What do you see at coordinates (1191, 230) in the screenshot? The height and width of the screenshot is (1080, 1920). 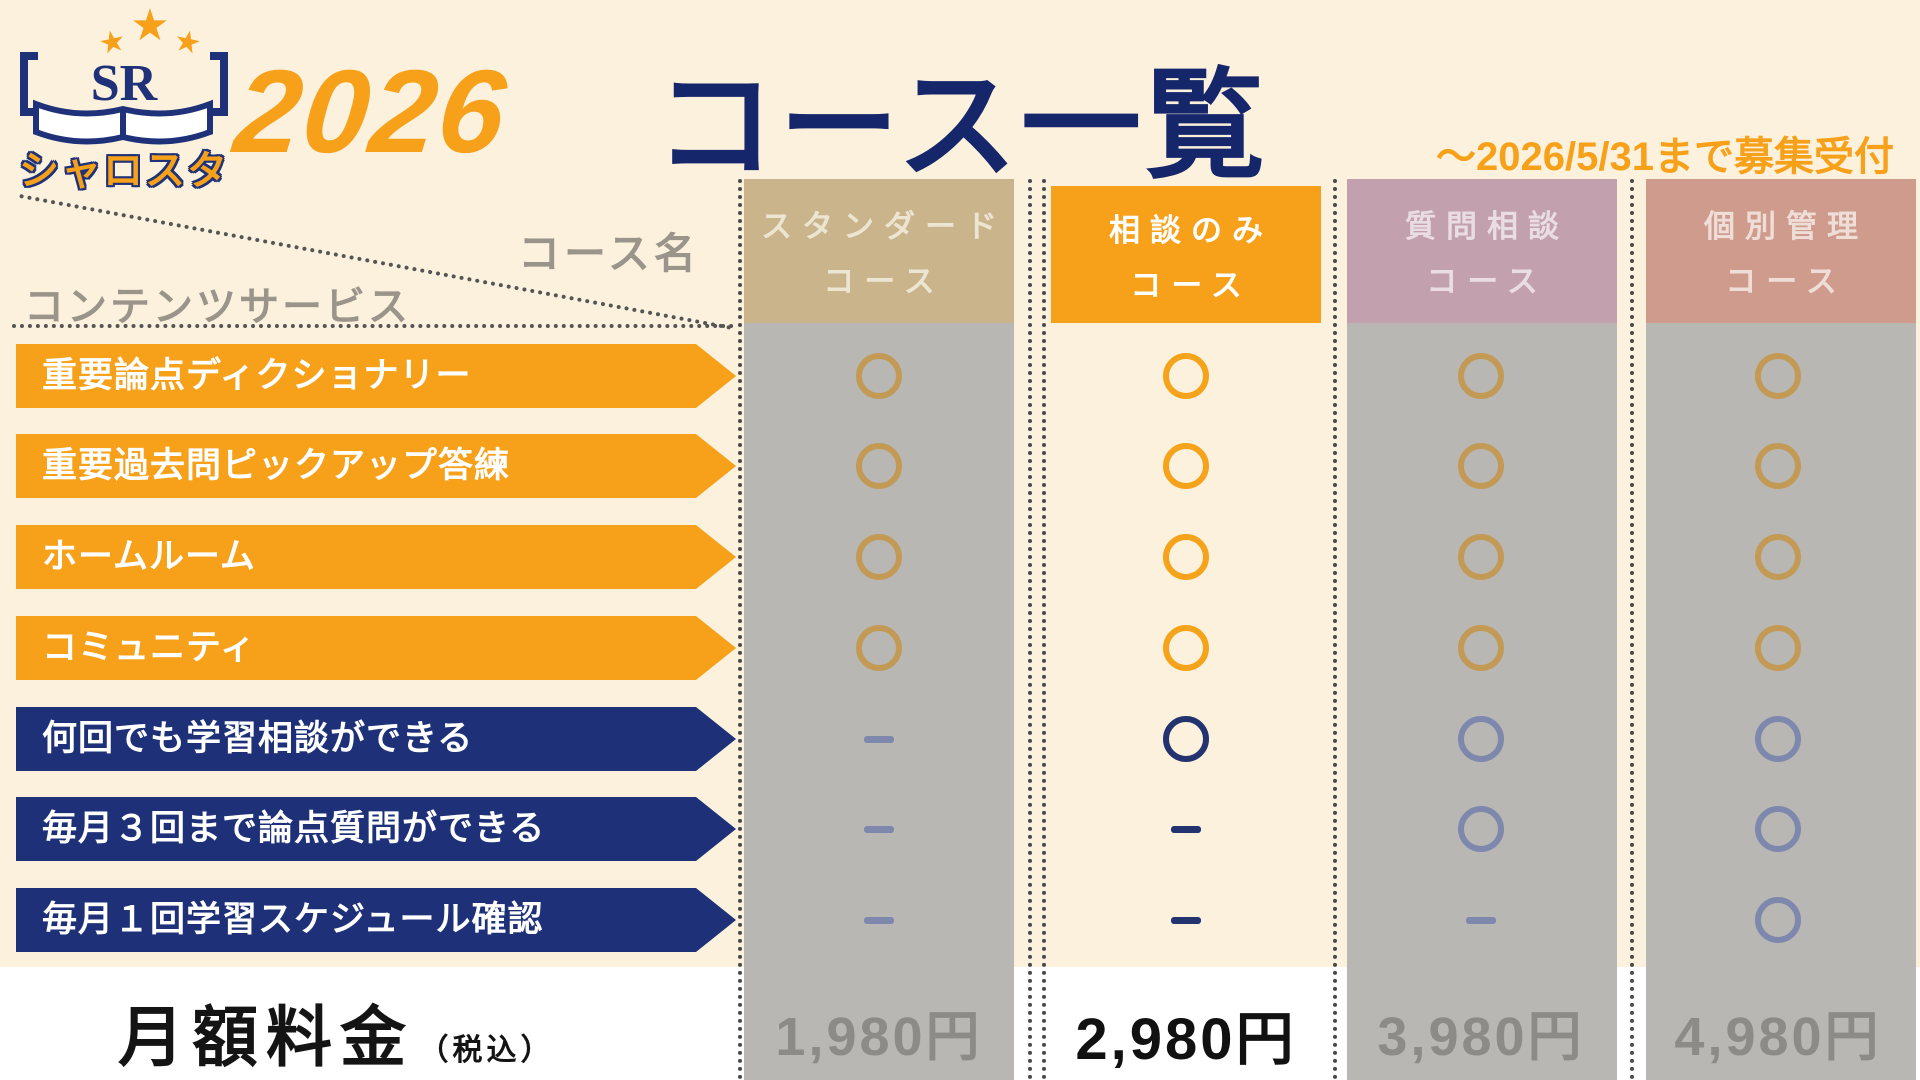 I see `column-name: 相談のみ` at bounding box center [1191, 230].